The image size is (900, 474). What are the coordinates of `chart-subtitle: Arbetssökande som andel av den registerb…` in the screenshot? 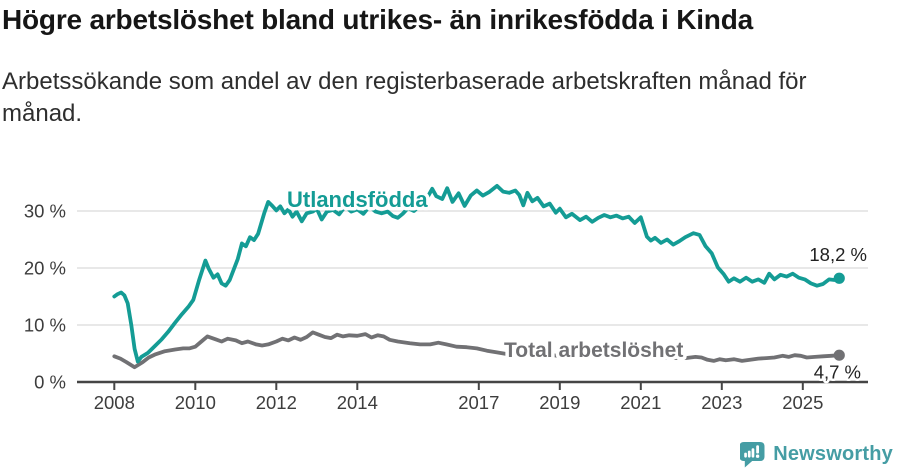 It's located at (404, 97).